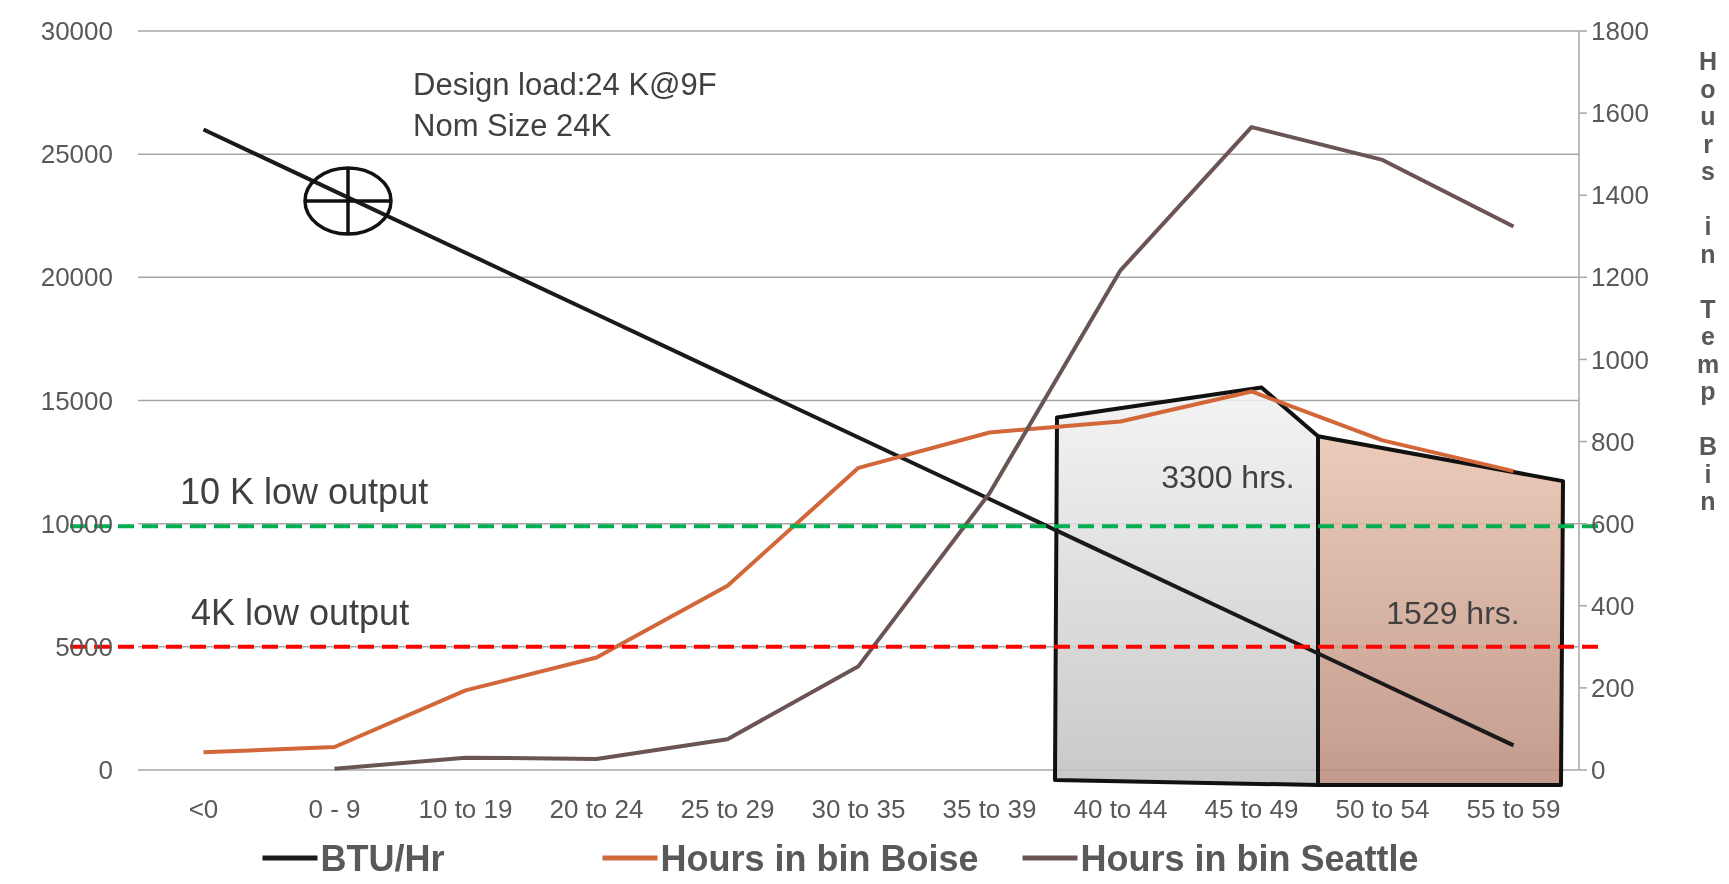 The image size is (1729, 884). What do you see at coordinates (819, 858) in the screenshot?
I see `legend-label: Hours in bin Boise` at bounding box center [819, 858].